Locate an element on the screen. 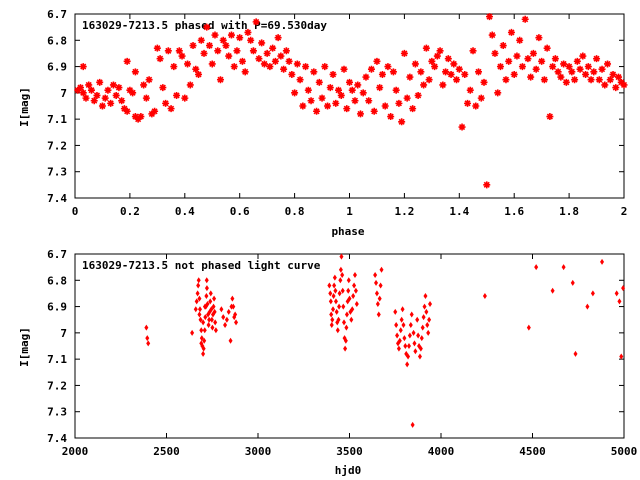 The width and height of the screenshot is (640, 480). y-tick-label: 7.2 is located at coordinates (57, 145).